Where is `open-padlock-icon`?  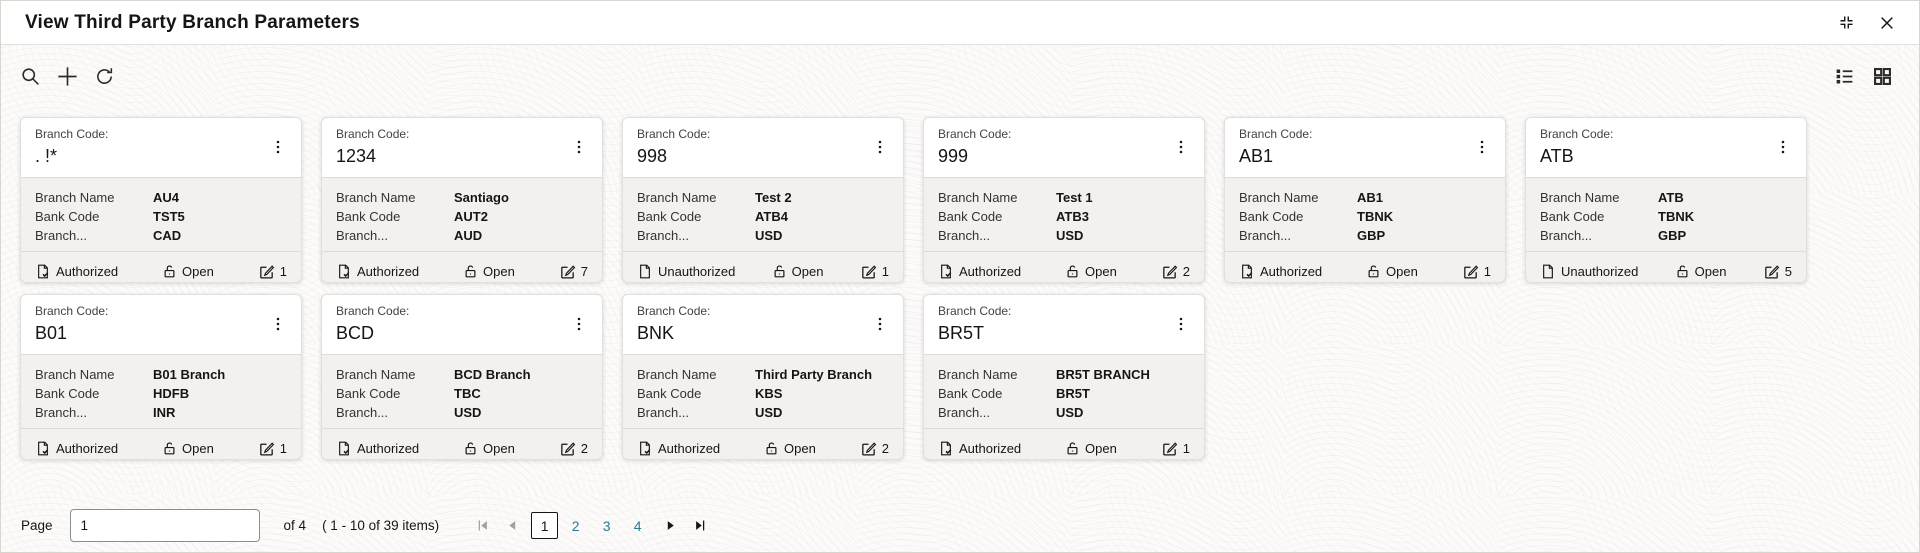
open-padlock-icon is located at coordinates (779, 271).